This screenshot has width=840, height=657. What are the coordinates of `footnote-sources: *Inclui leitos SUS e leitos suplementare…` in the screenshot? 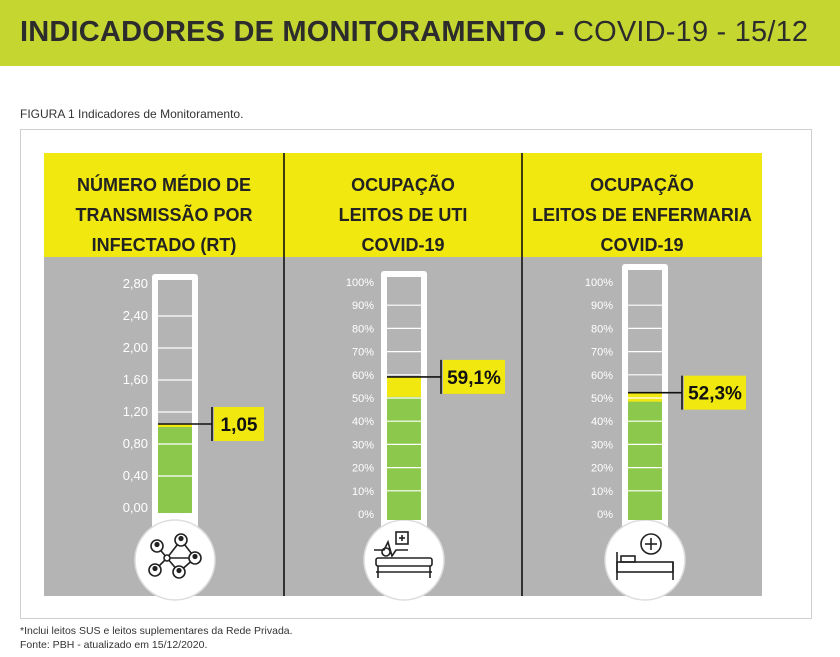 It's located at (156, 631).